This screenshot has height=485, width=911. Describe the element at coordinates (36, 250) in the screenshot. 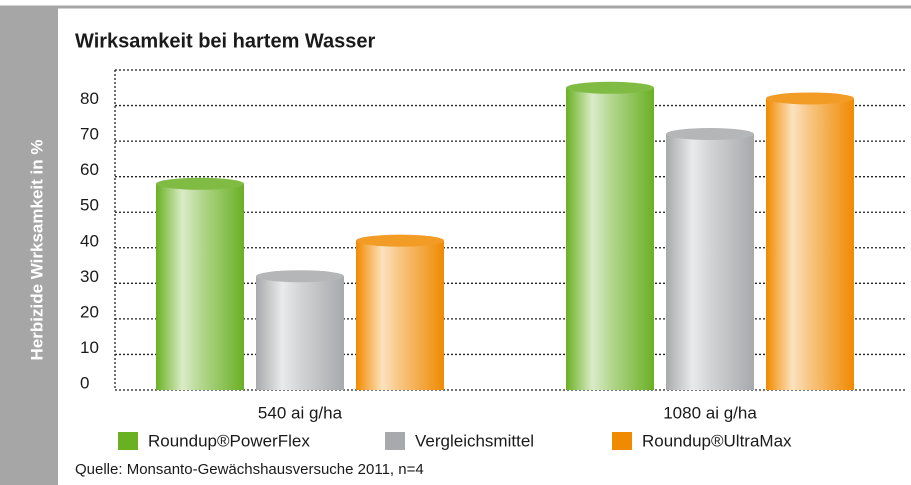

I see `y-axis-label: Herbizide Wirksamkeit in %` at that location.